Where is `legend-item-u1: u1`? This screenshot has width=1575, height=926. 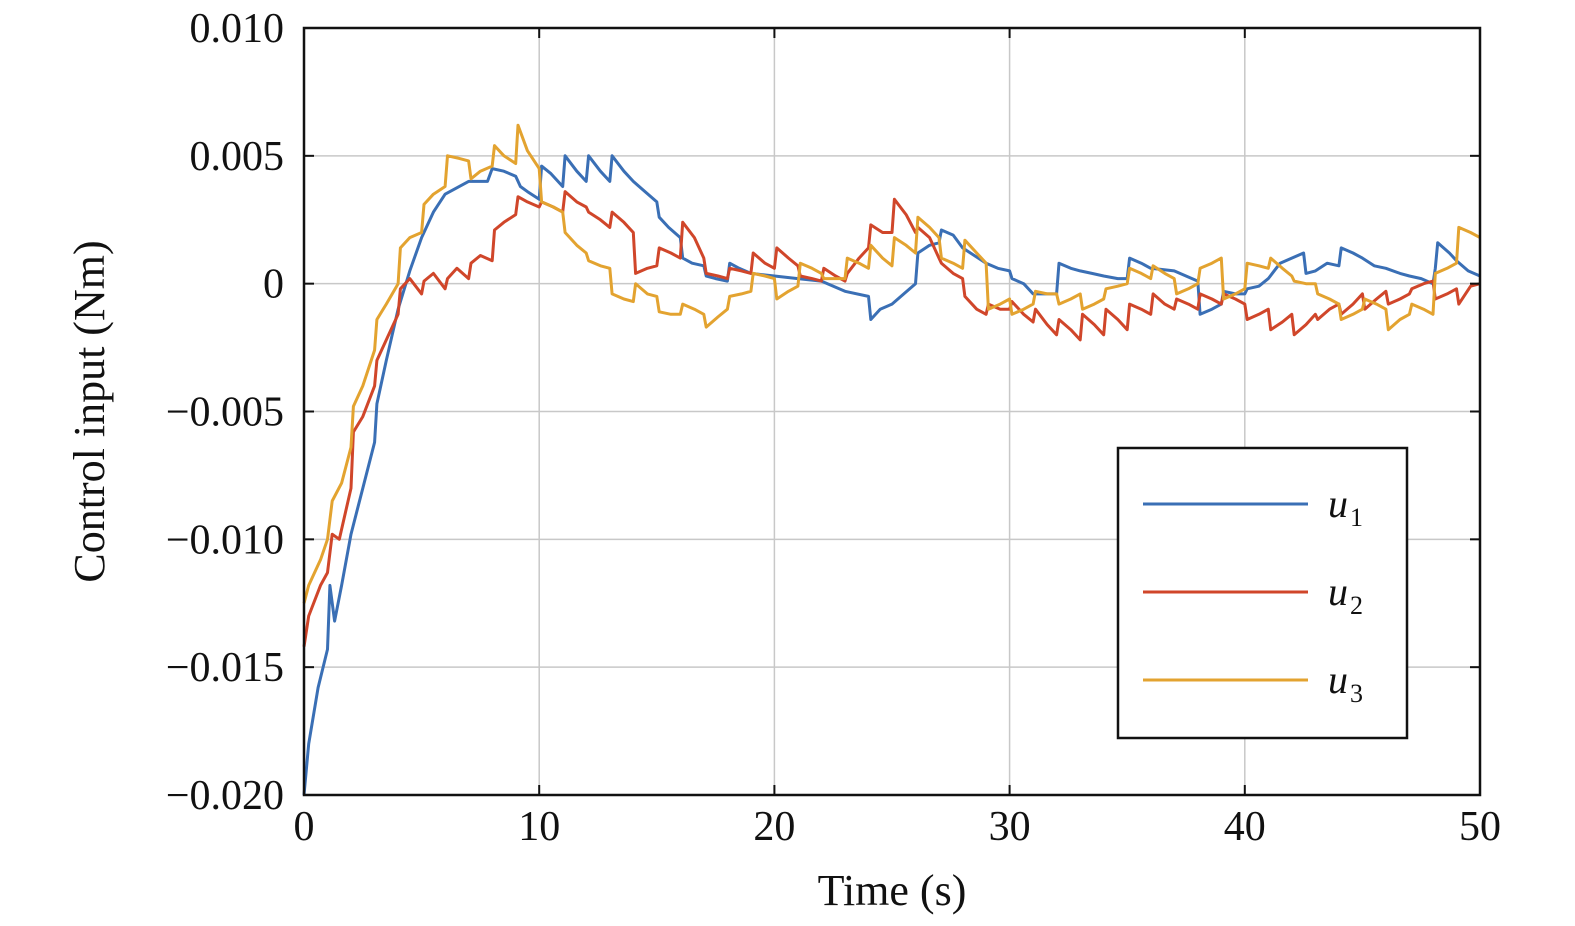 legend-item-u1: u1 is located at coordinates (1253, 506).